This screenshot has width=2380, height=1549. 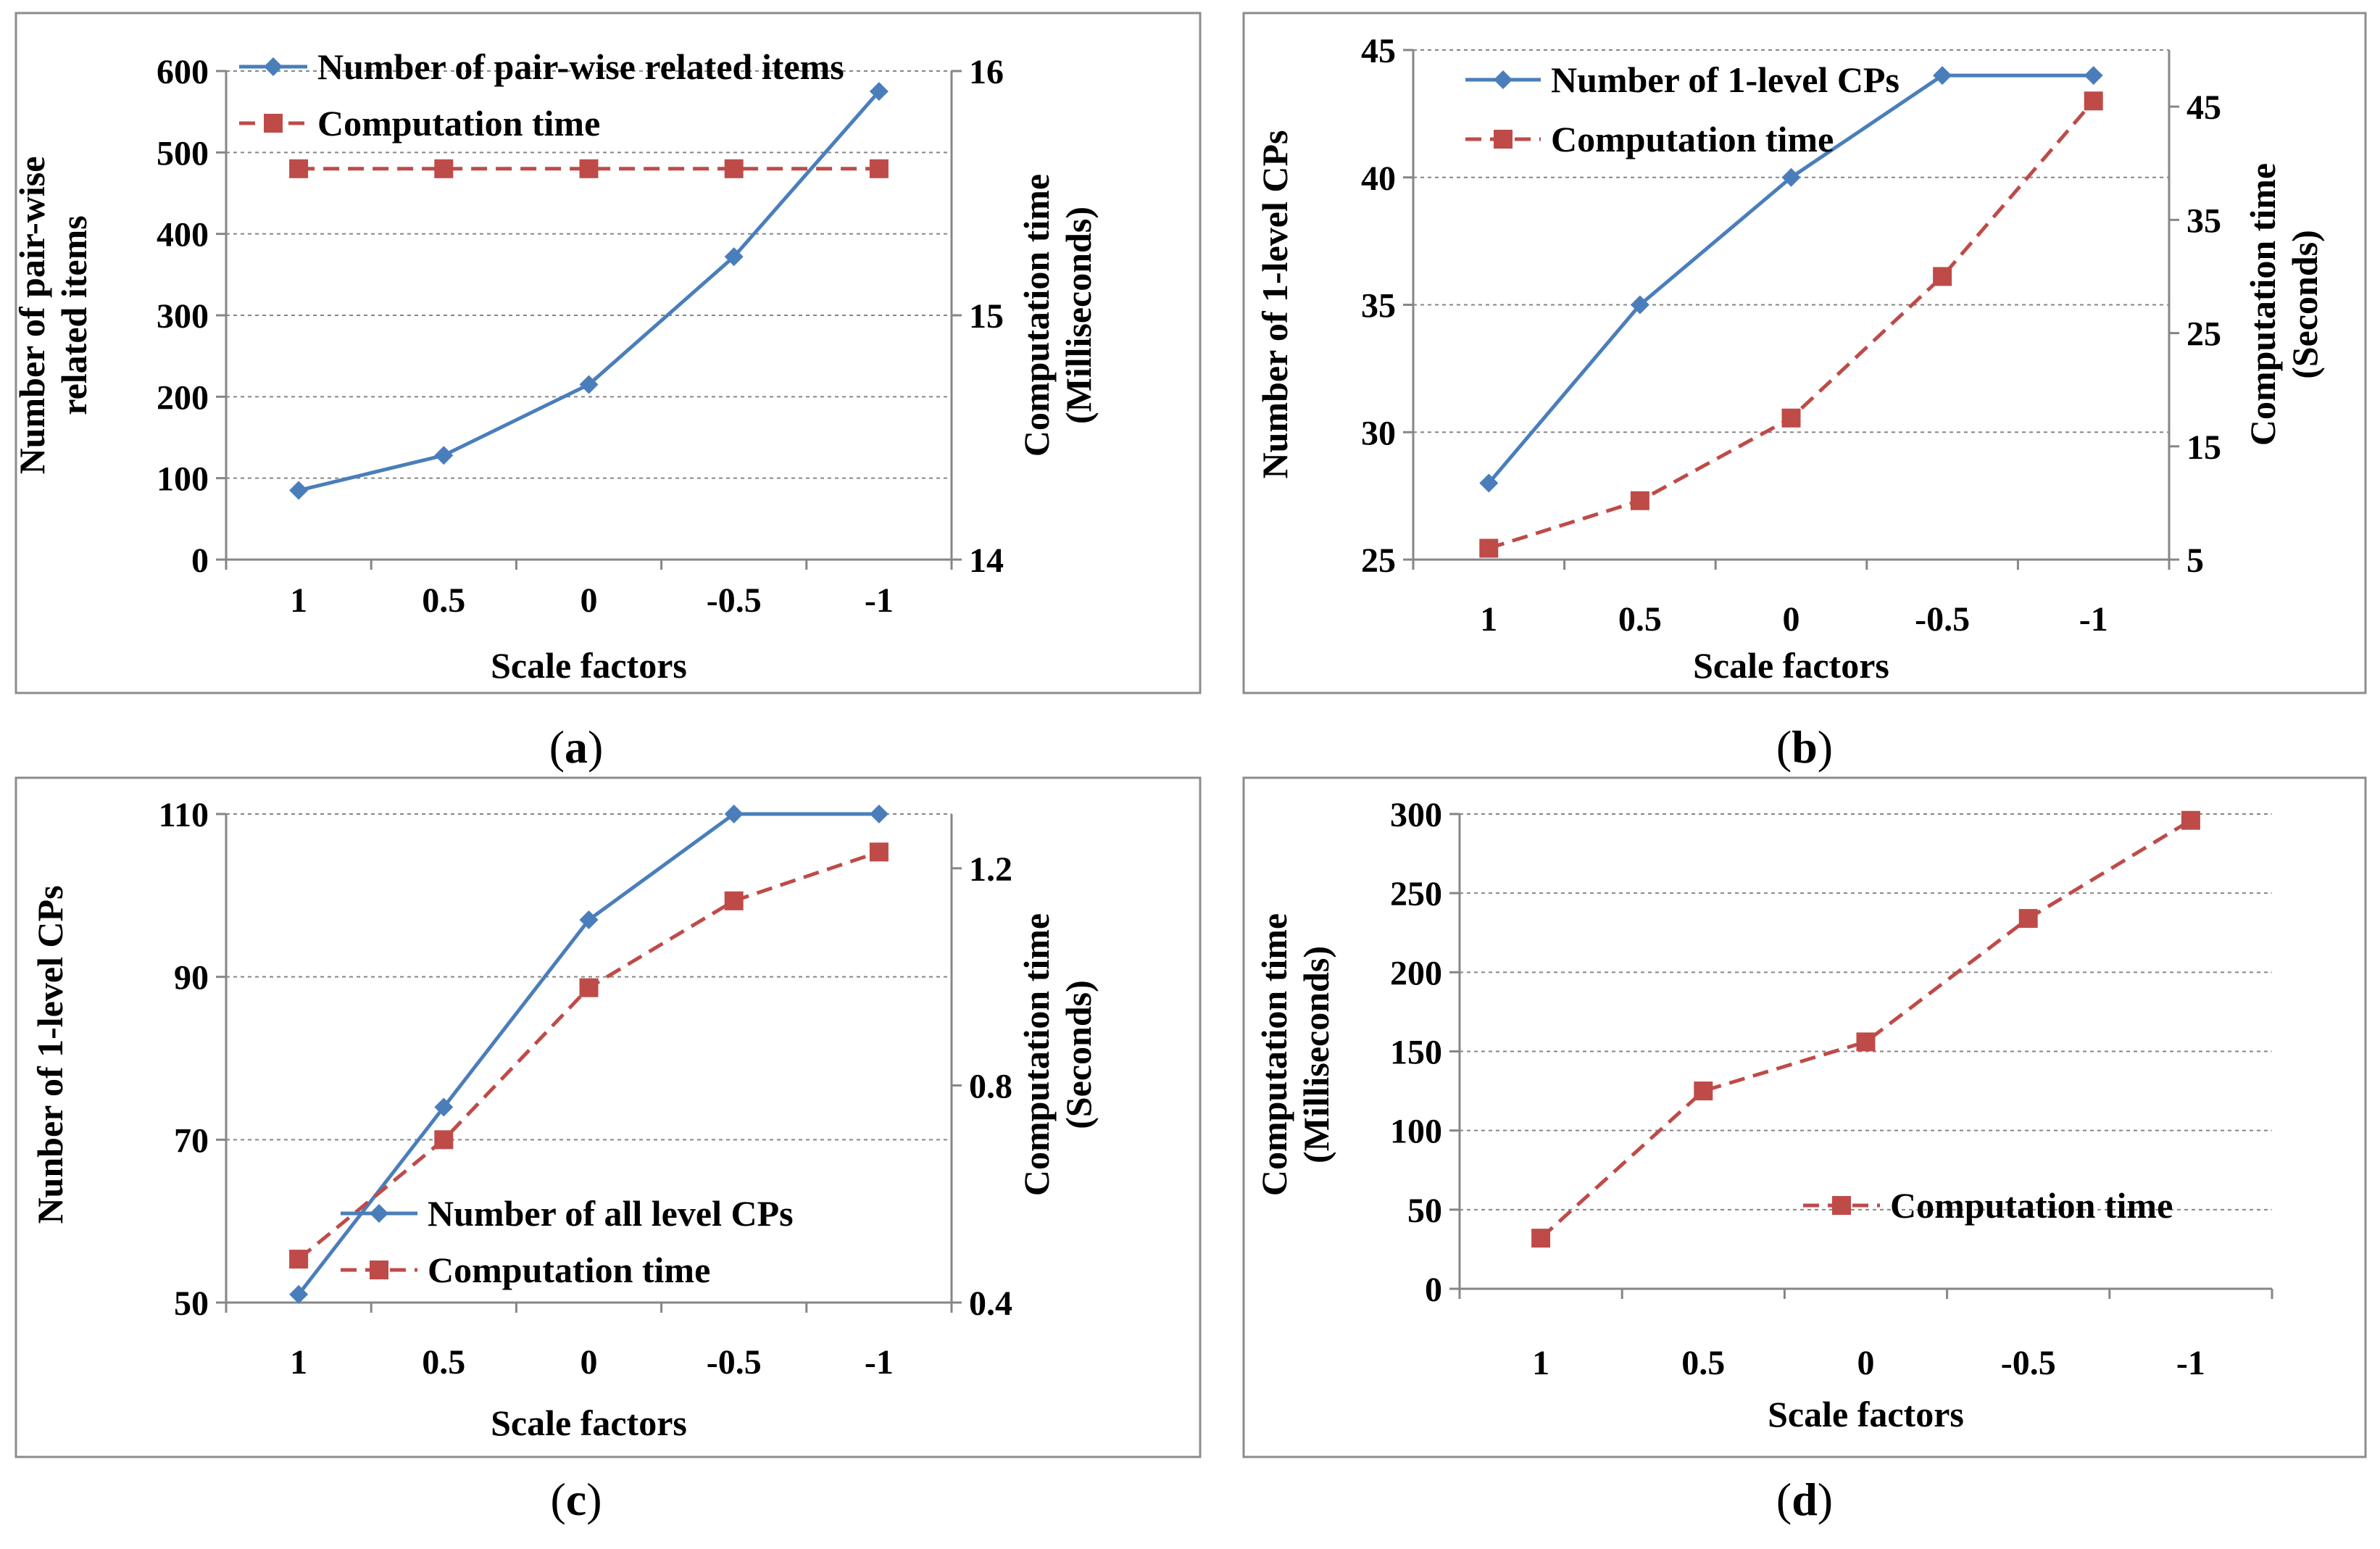 What do you see at coordinates (1804, 1500) in the screenshot?
I see `panel-caption: (d)` at bounding box center [1804, 1500].